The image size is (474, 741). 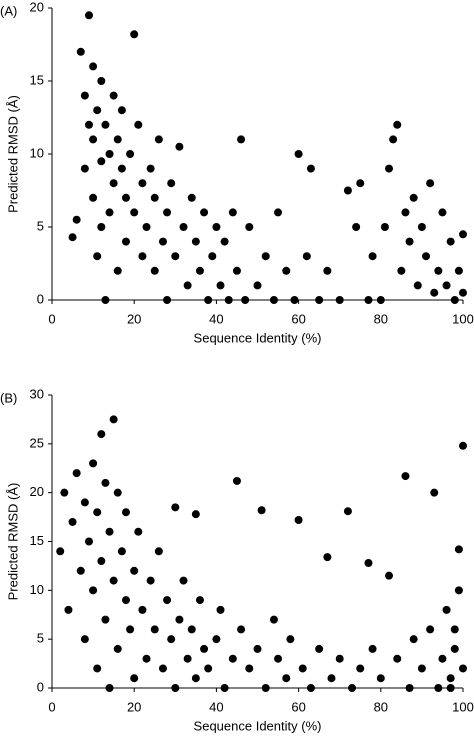 What do you see at coordinates (298, 318) in the screenshot?
I see `x-tick-label: 60` at bounding box center [298, 318].